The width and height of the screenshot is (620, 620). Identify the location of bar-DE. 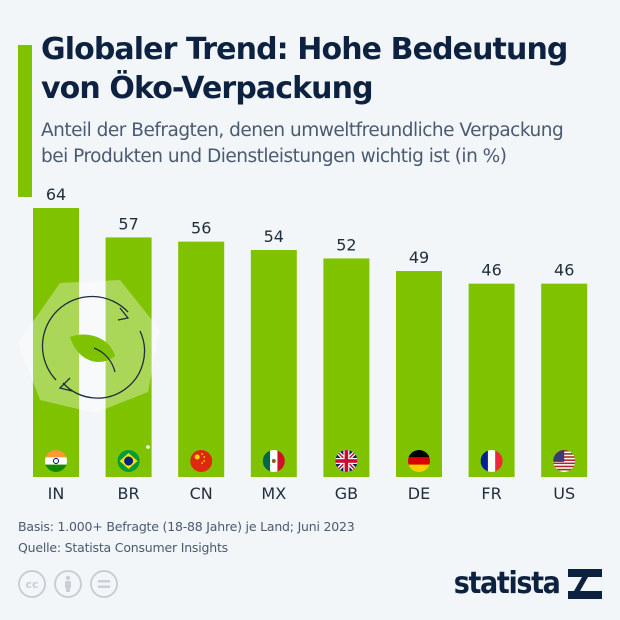
(419, 374).